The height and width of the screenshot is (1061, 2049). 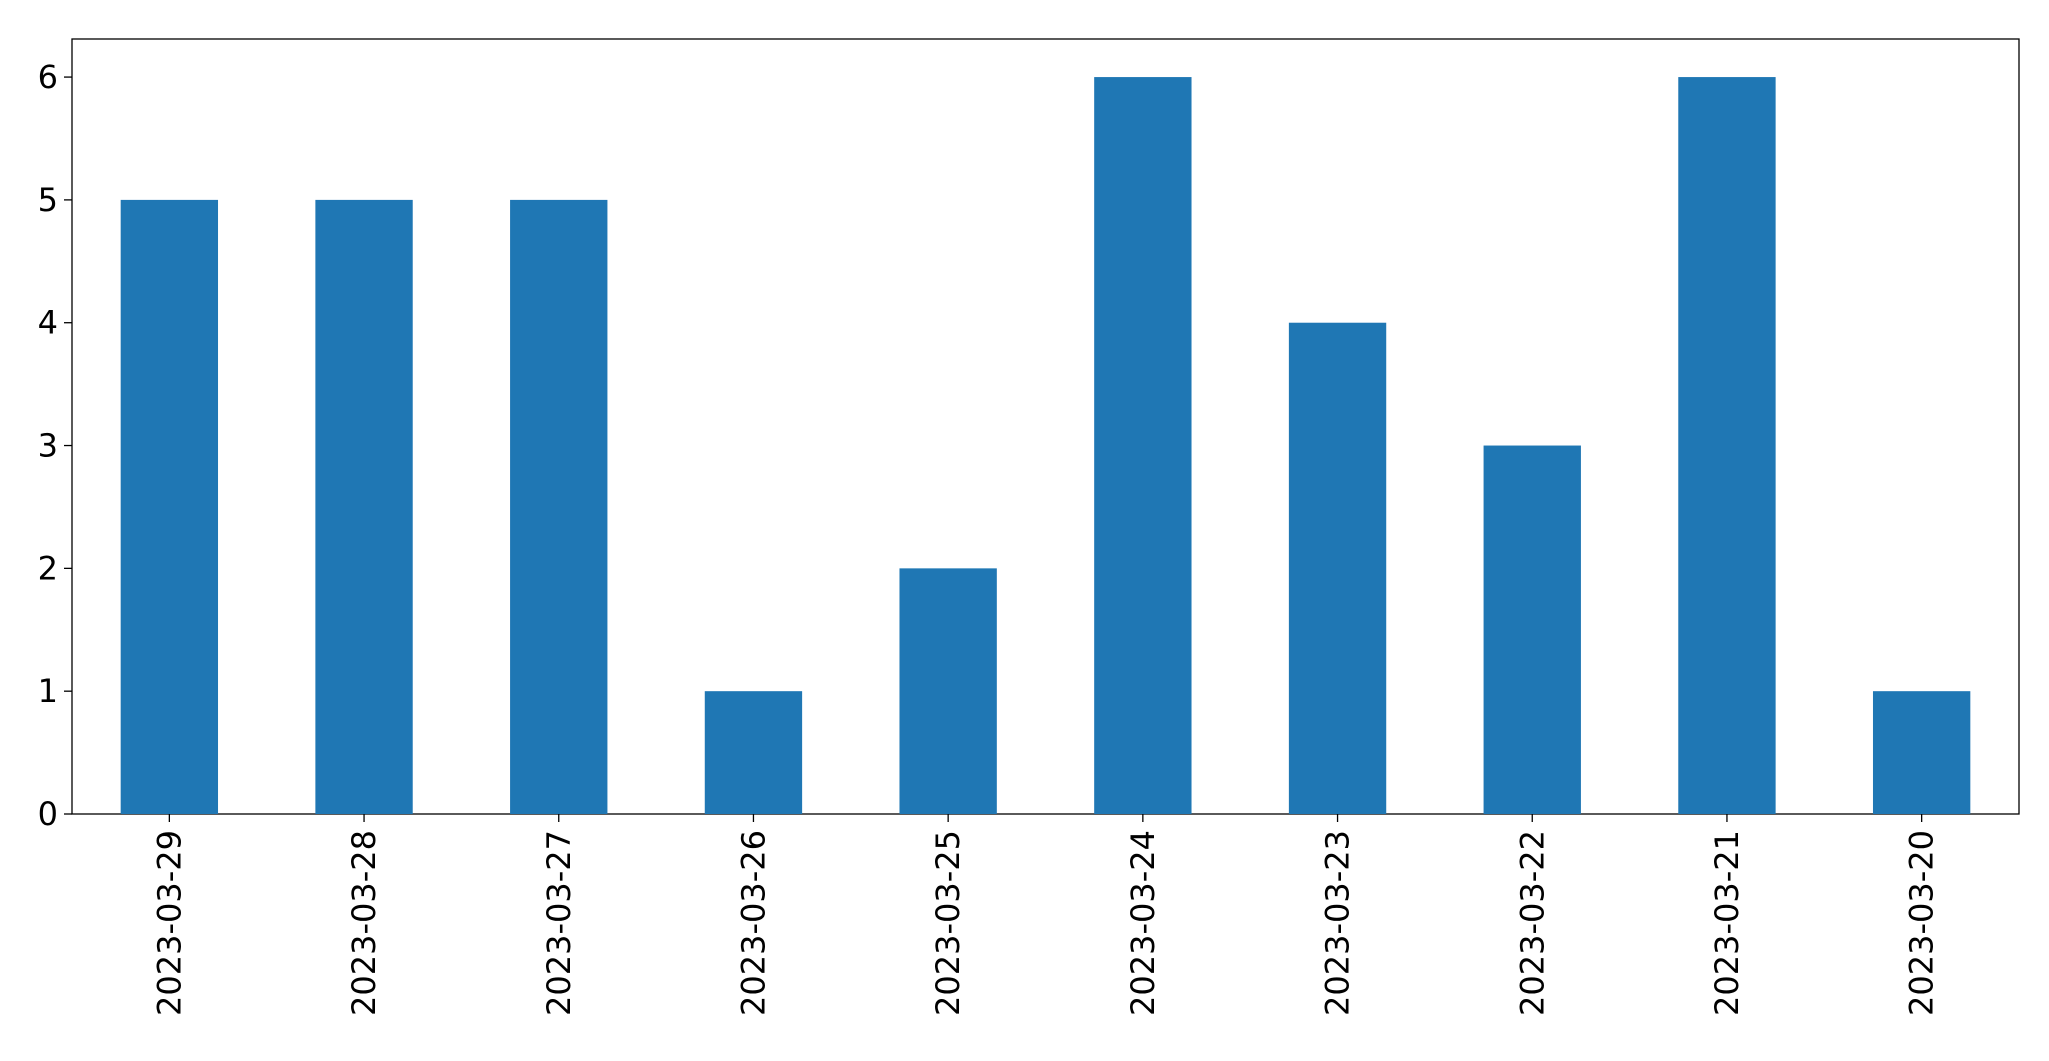 What do you see at coordinates (364, 923) in the screenshot?
I see `x-tick-label: 2023-03-28` at bounding box center [364, 923].